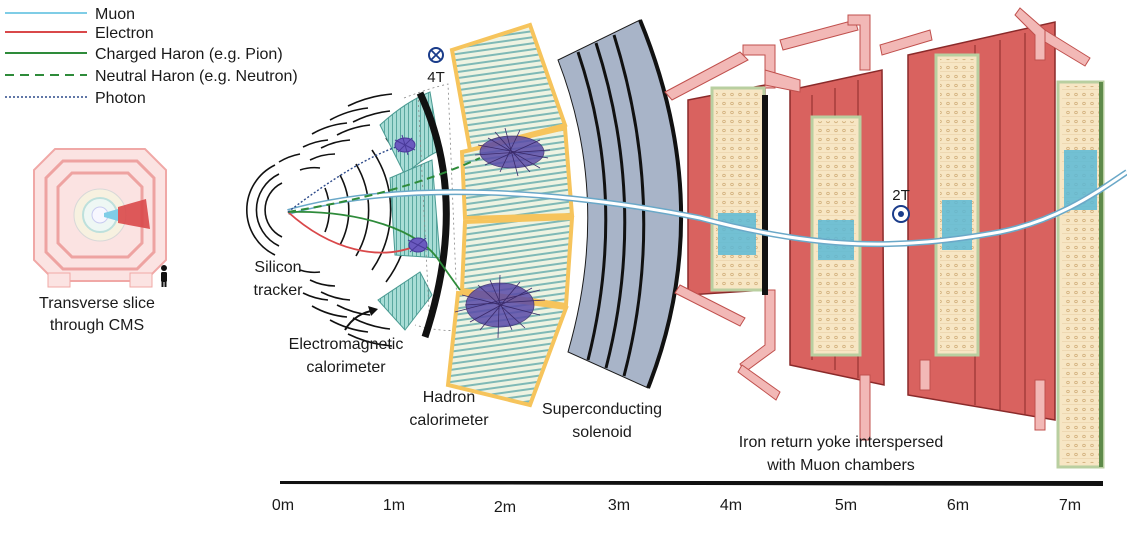  Describe the element at coordinates (100, 218) in the screenshot. I see `inset-cms-slice` at that location.